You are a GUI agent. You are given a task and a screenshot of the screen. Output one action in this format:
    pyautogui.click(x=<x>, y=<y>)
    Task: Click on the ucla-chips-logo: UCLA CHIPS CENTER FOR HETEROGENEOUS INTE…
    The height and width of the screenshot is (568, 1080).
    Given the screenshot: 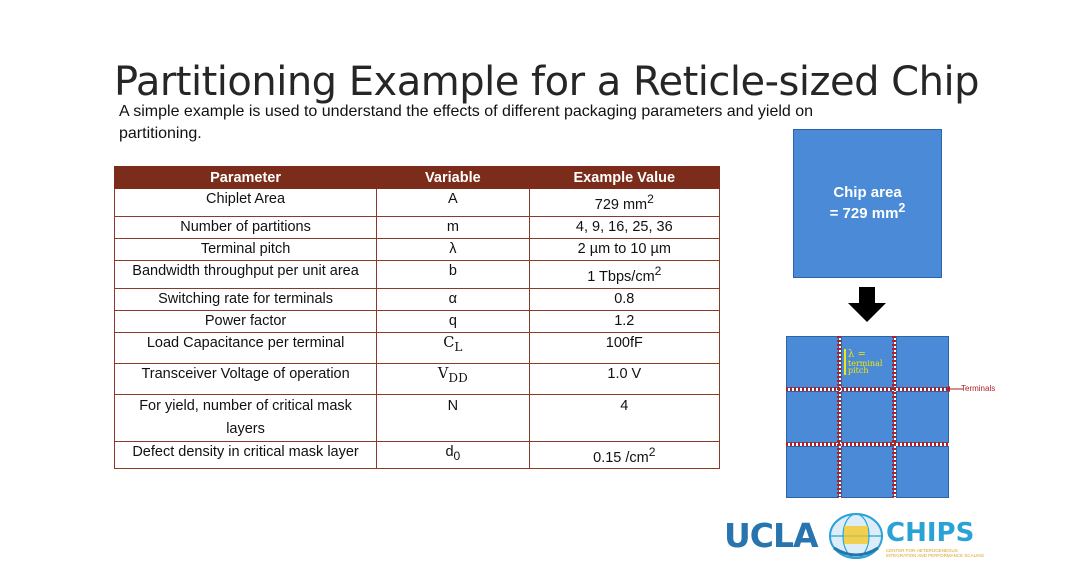 What is the action you would take?
    pyautogui.click(x=854, y=537)
    